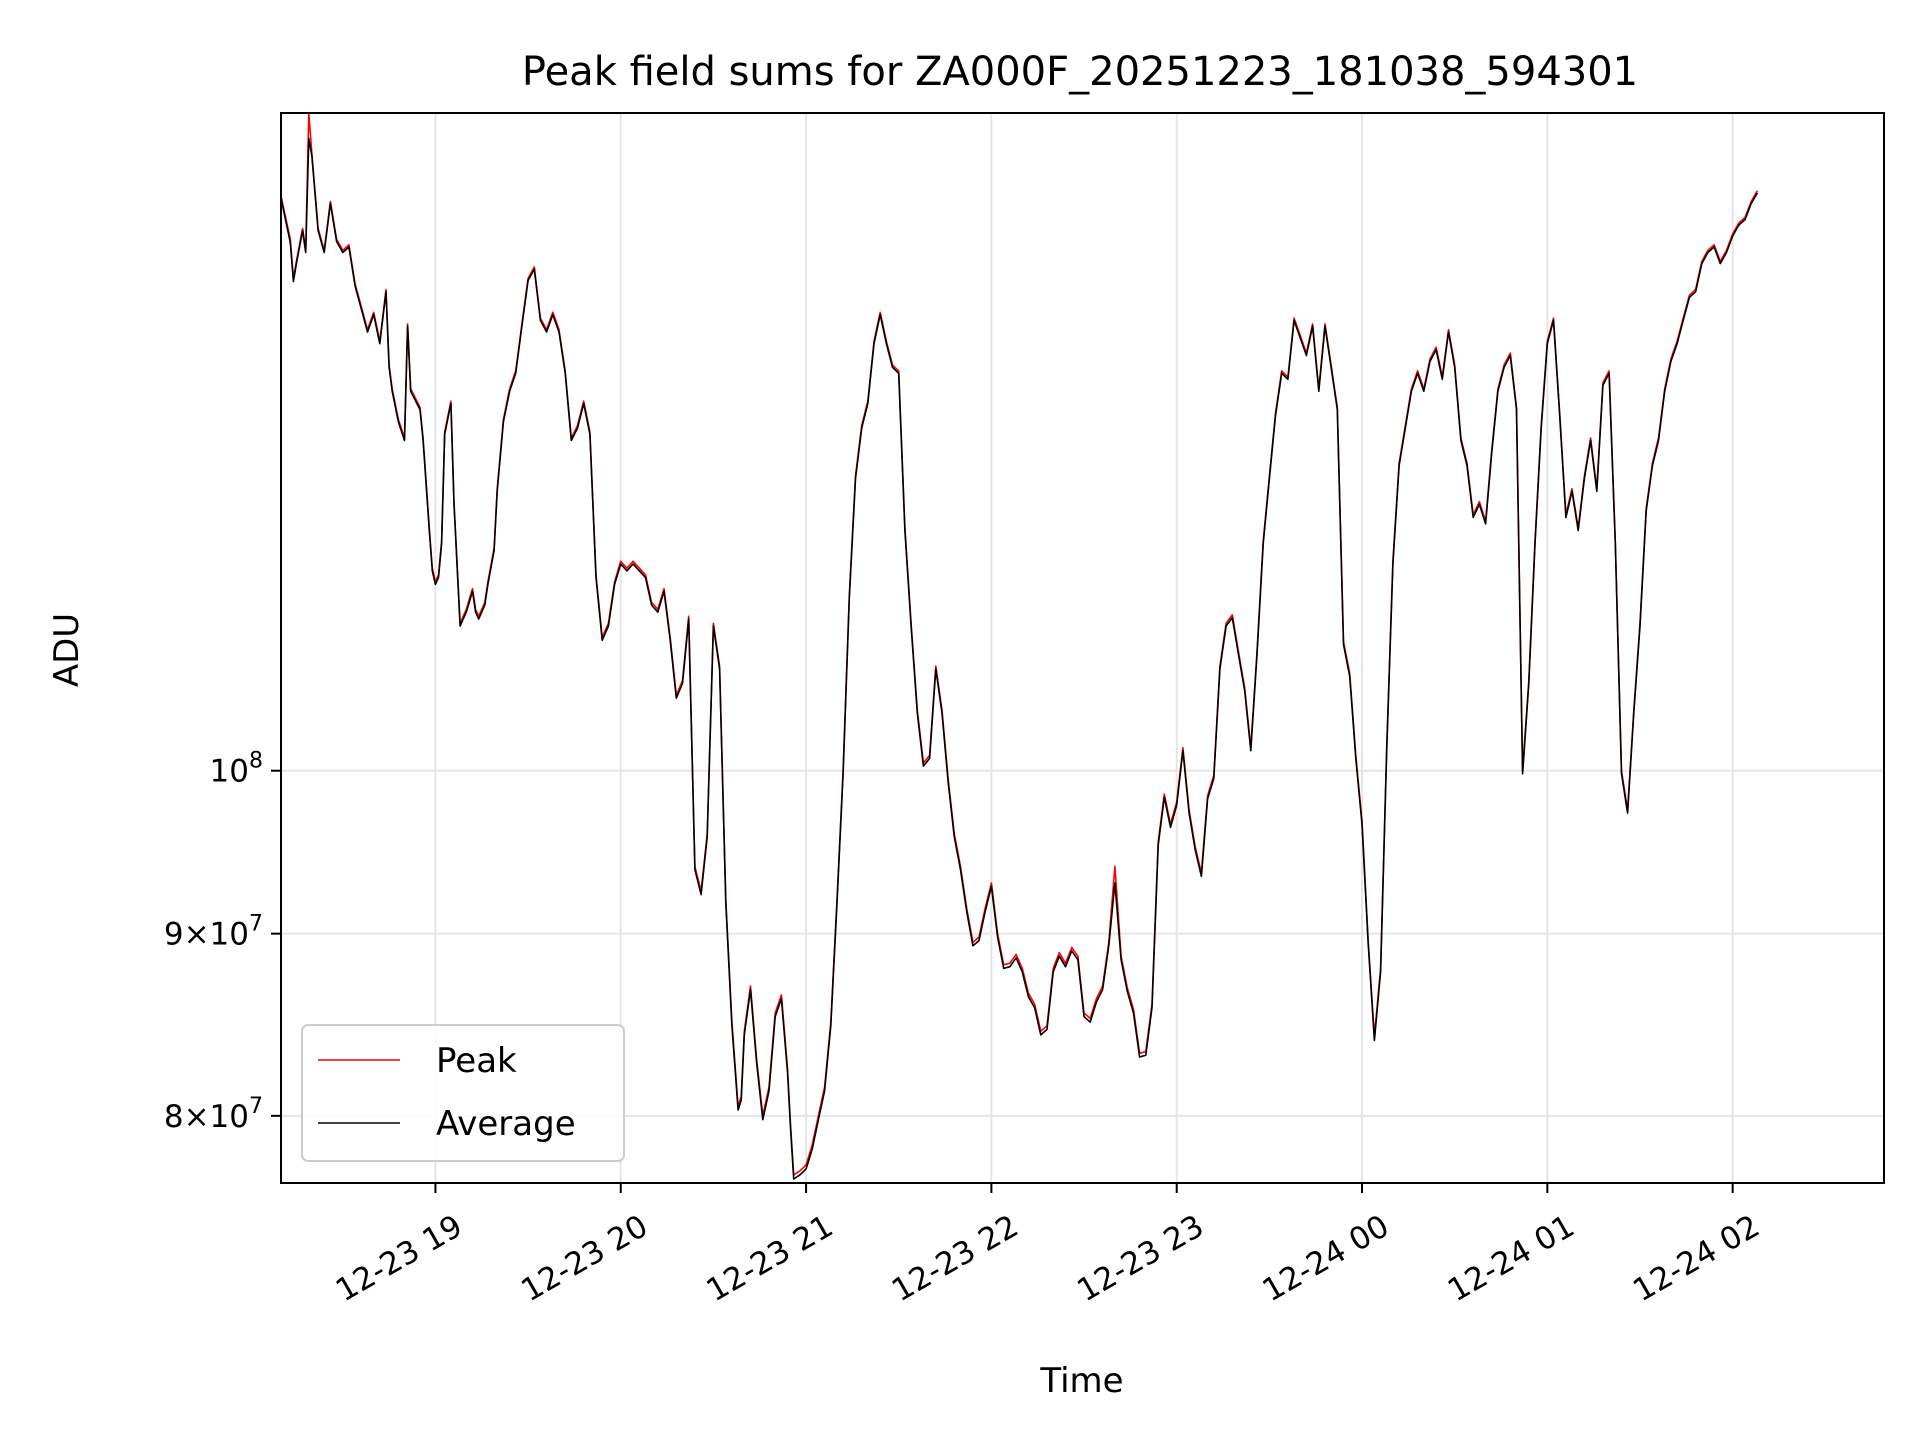 This screenshot has width=1920, height=1440. I want to click on legend-label-peak: Peak, so click(476, 1061).